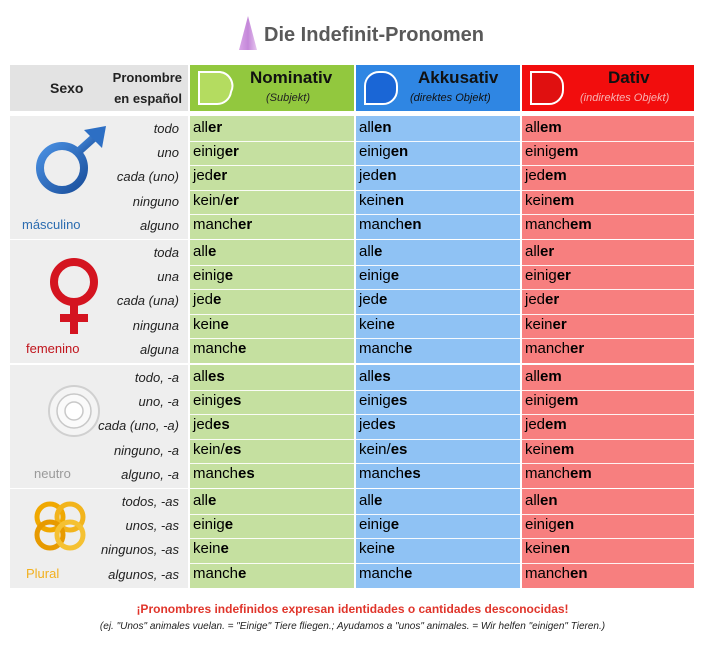 The image size is (705, 648). What do you see at coordinates (374, 35) in the screenshot?
I see `page-title: Die Indefinit-Pronomen` at bounding box center [374, 35].